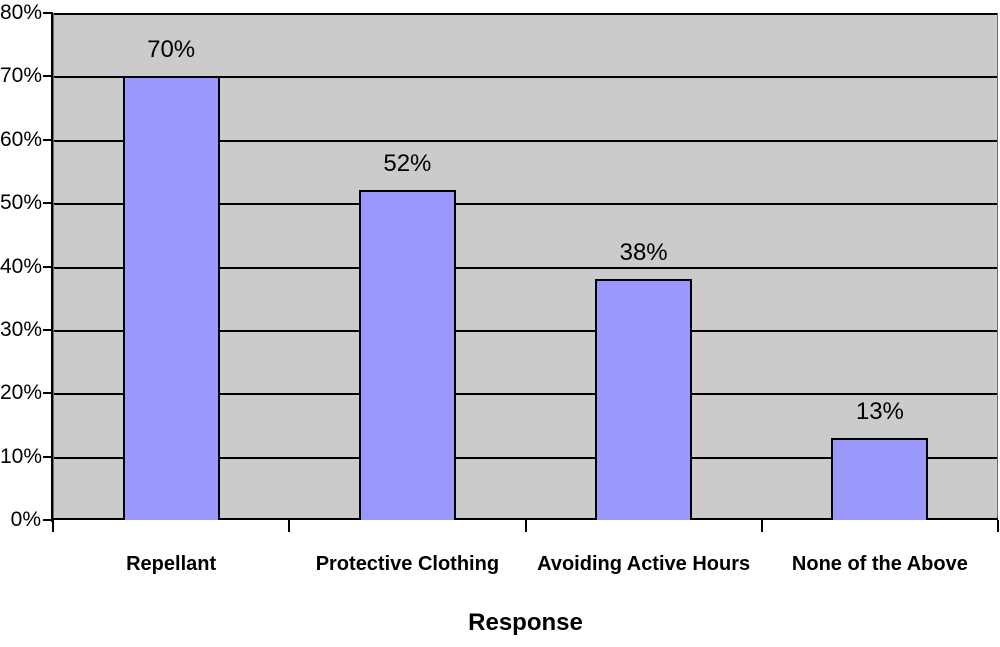 The image size is (1000, 647). I want to click on x-axis-line, so click(525, 519).